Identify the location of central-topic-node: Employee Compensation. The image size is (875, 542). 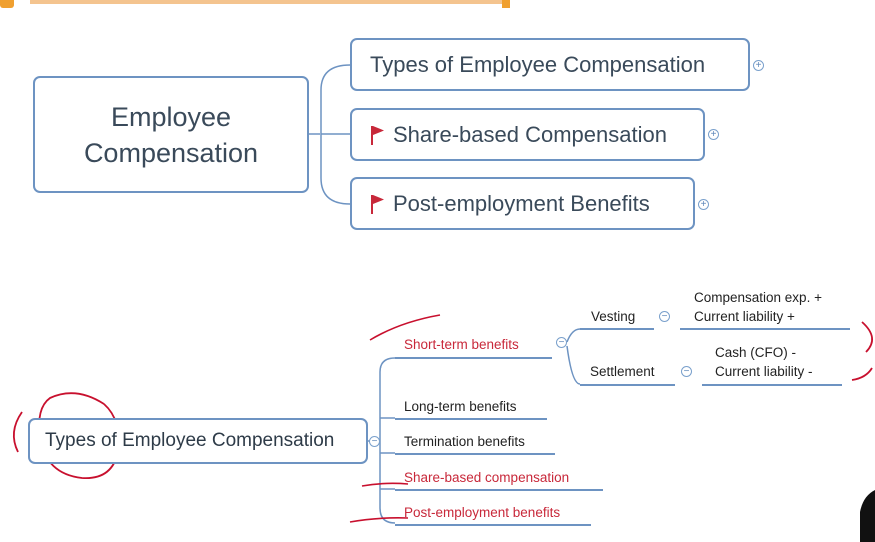
(171, 134).